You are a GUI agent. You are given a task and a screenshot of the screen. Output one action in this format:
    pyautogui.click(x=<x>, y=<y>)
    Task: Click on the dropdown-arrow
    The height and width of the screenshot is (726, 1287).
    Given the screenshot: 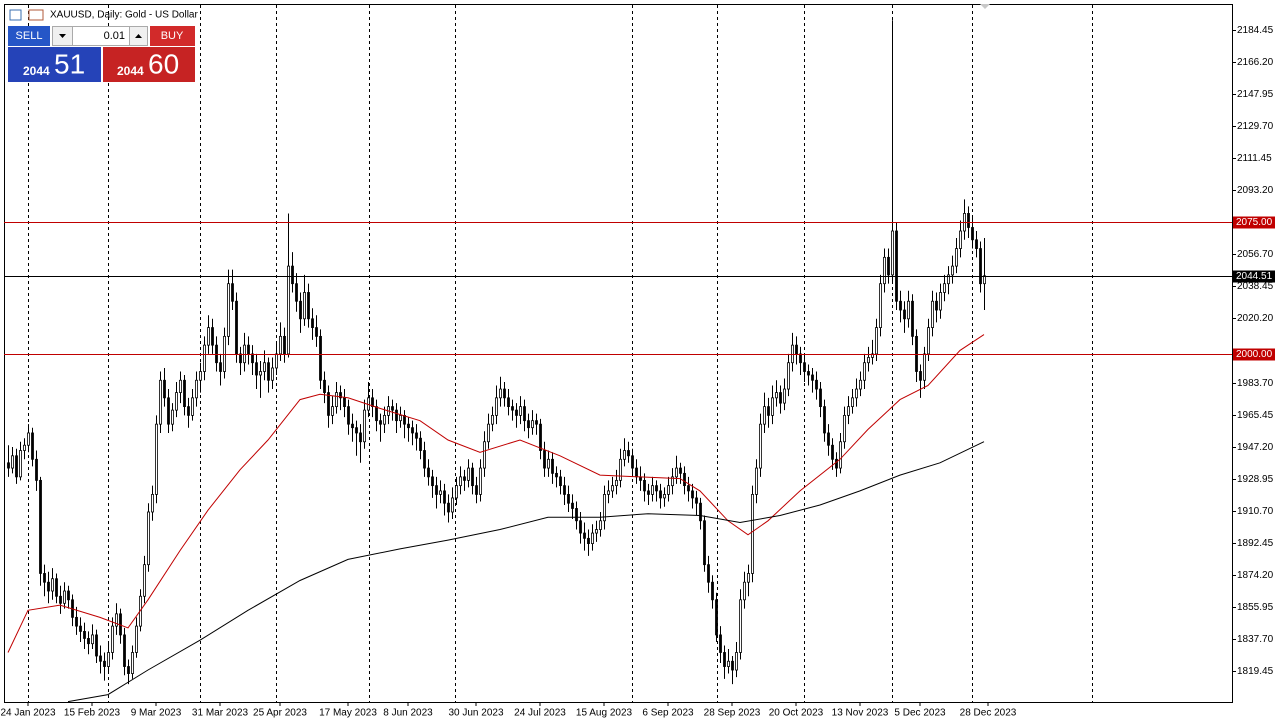 What is the action you would take?
    pyautogui.click(x=62, y=36)
    